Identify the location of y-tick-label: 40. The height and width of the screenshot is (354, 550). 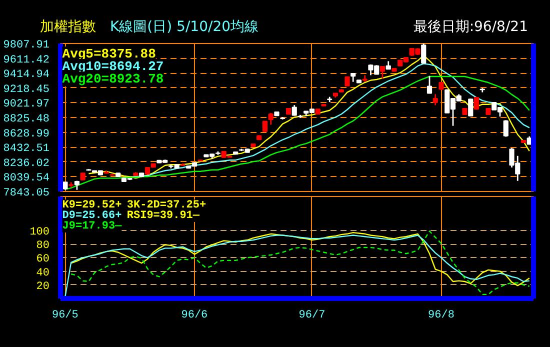
(43, 273).